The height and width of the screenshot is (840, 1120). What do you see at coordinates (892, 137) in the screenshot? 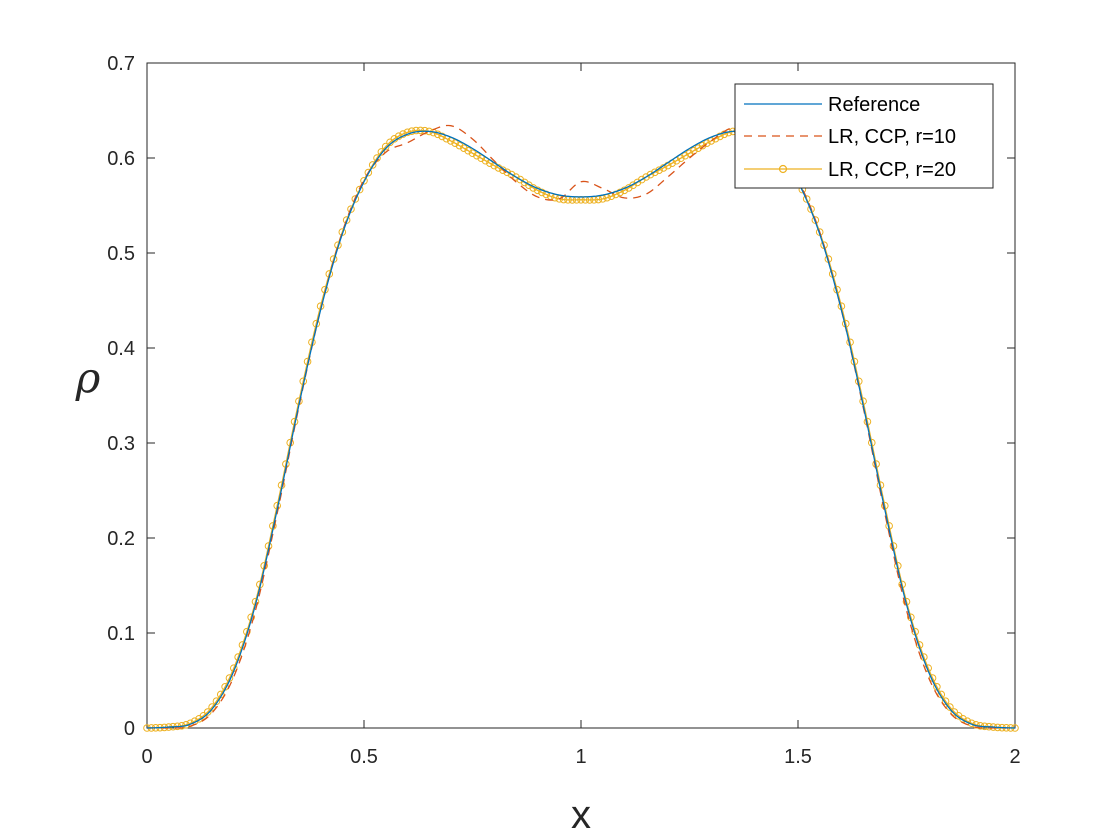
I see `legend-entry-lr-r10: LR, CCP, r=10` at bounding box center [892, 137].